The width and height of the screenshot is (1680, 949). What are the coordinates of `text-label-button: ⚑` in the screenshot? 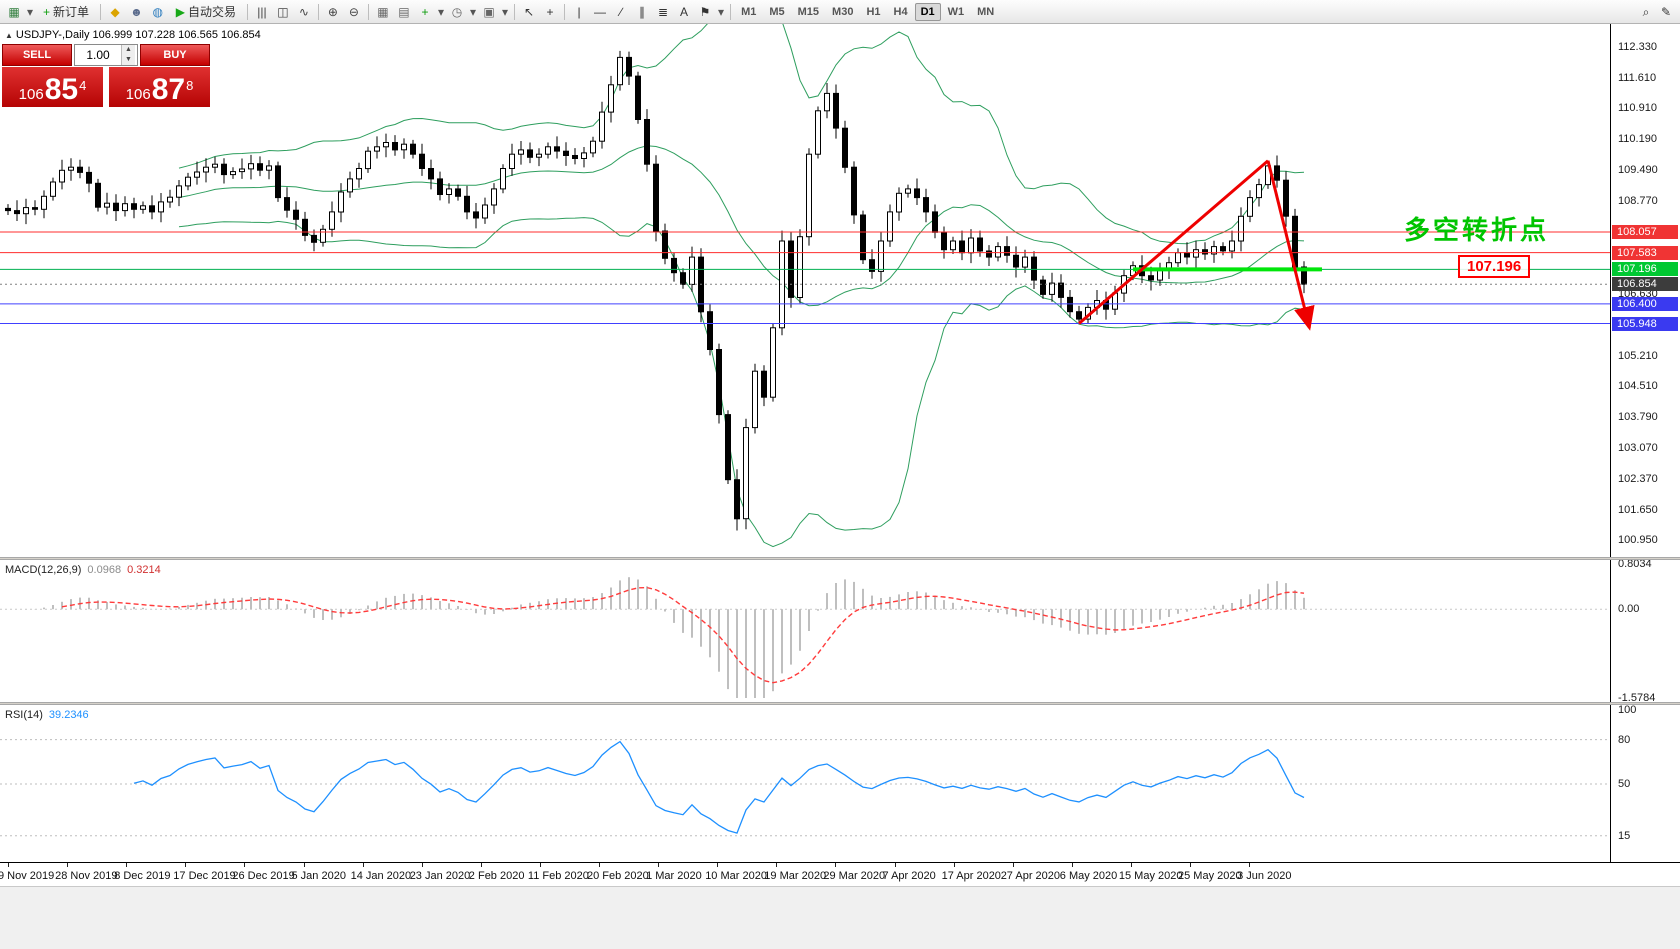 It's located at (705, 12).